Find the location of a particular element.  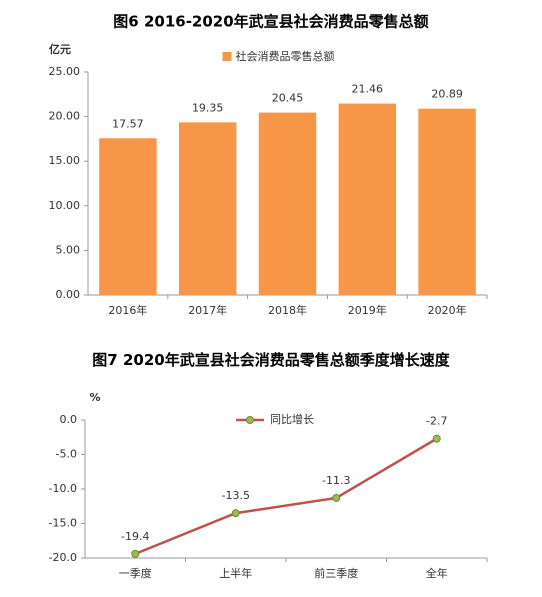

x-tick-label: 前三季度 is located at coordinates (336, 573).